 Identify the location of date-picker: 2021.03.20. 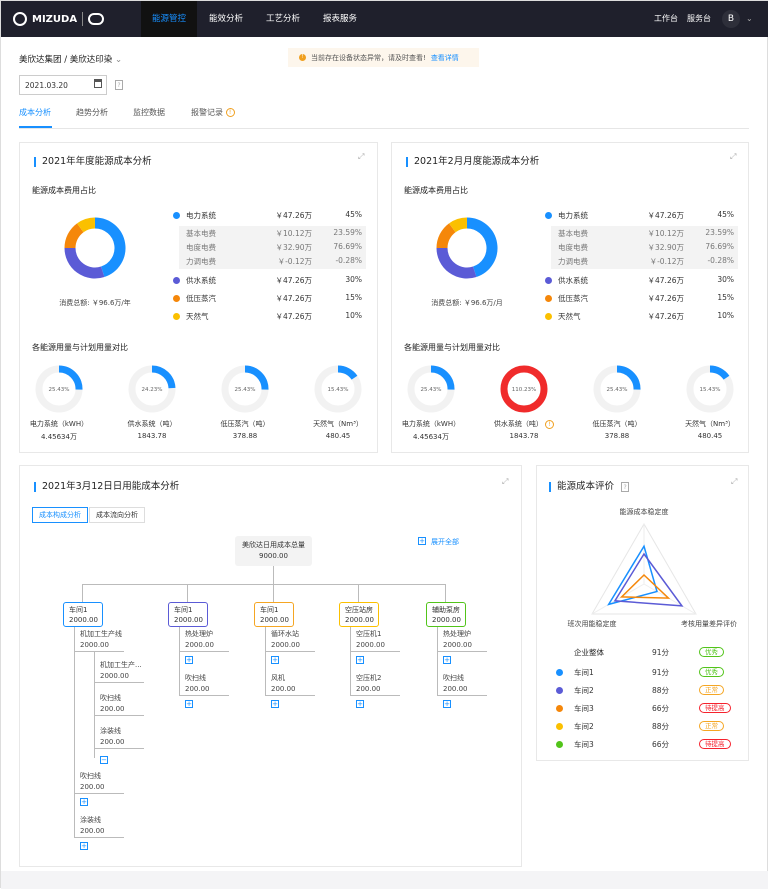
(63, 85).